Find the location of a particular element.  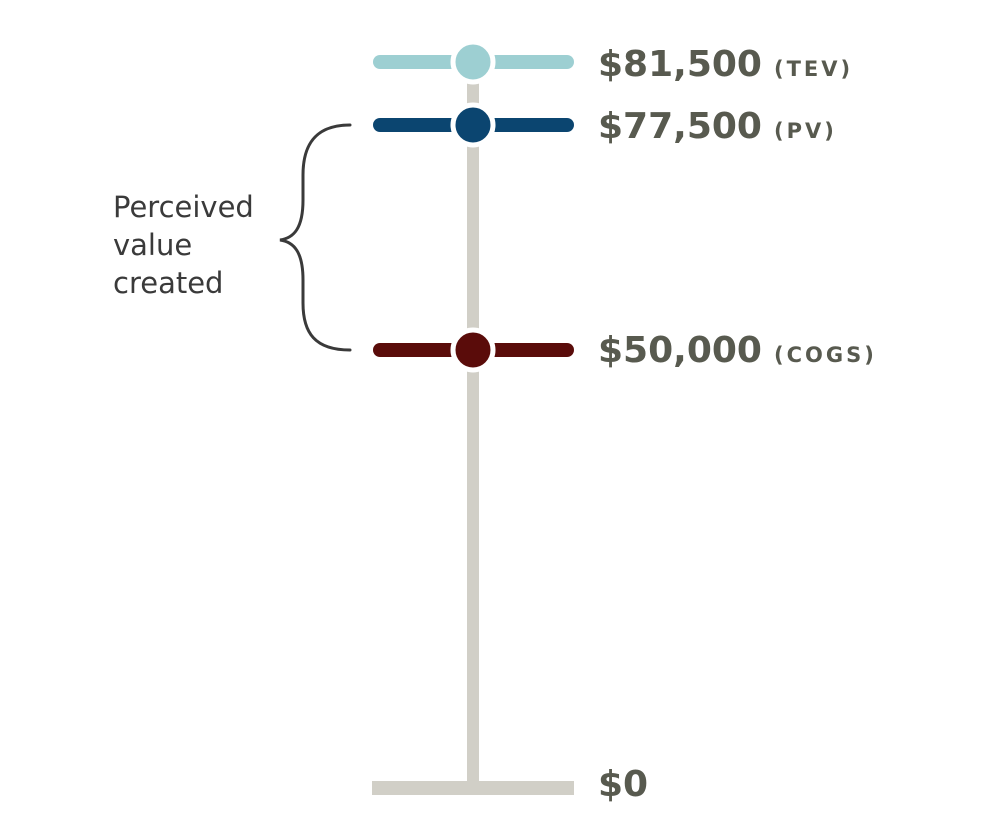

level-pv is located at coordinates (473, 125).